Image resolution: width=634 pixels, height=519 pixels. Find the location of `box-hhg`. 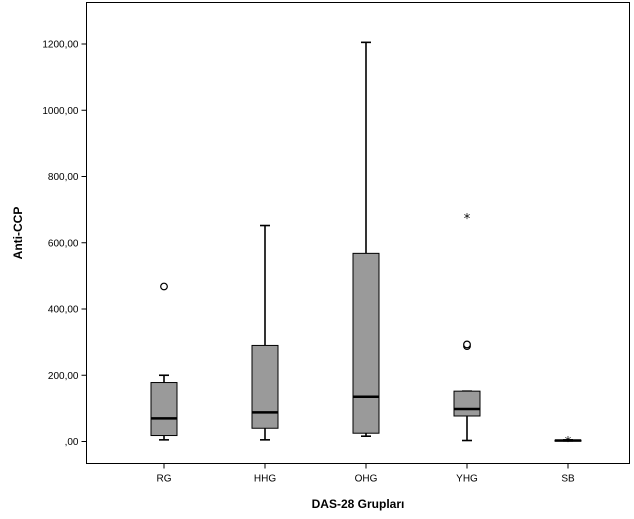

box-hhg is located at coordinates (265, 332).